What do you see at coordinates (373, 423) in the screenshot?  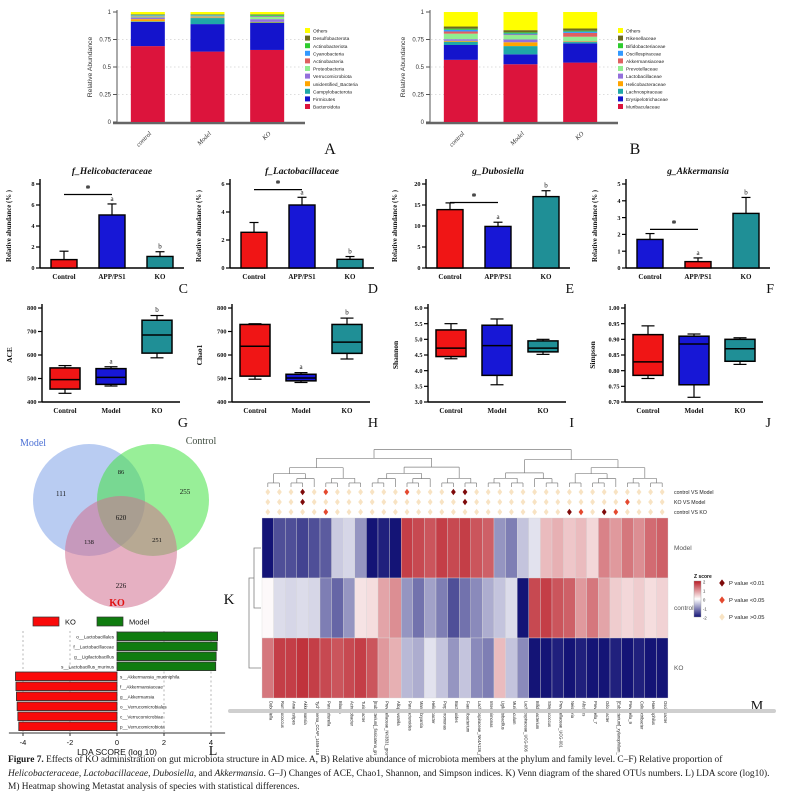 I see `panel-letter: H` at bounding box center [373, 423].